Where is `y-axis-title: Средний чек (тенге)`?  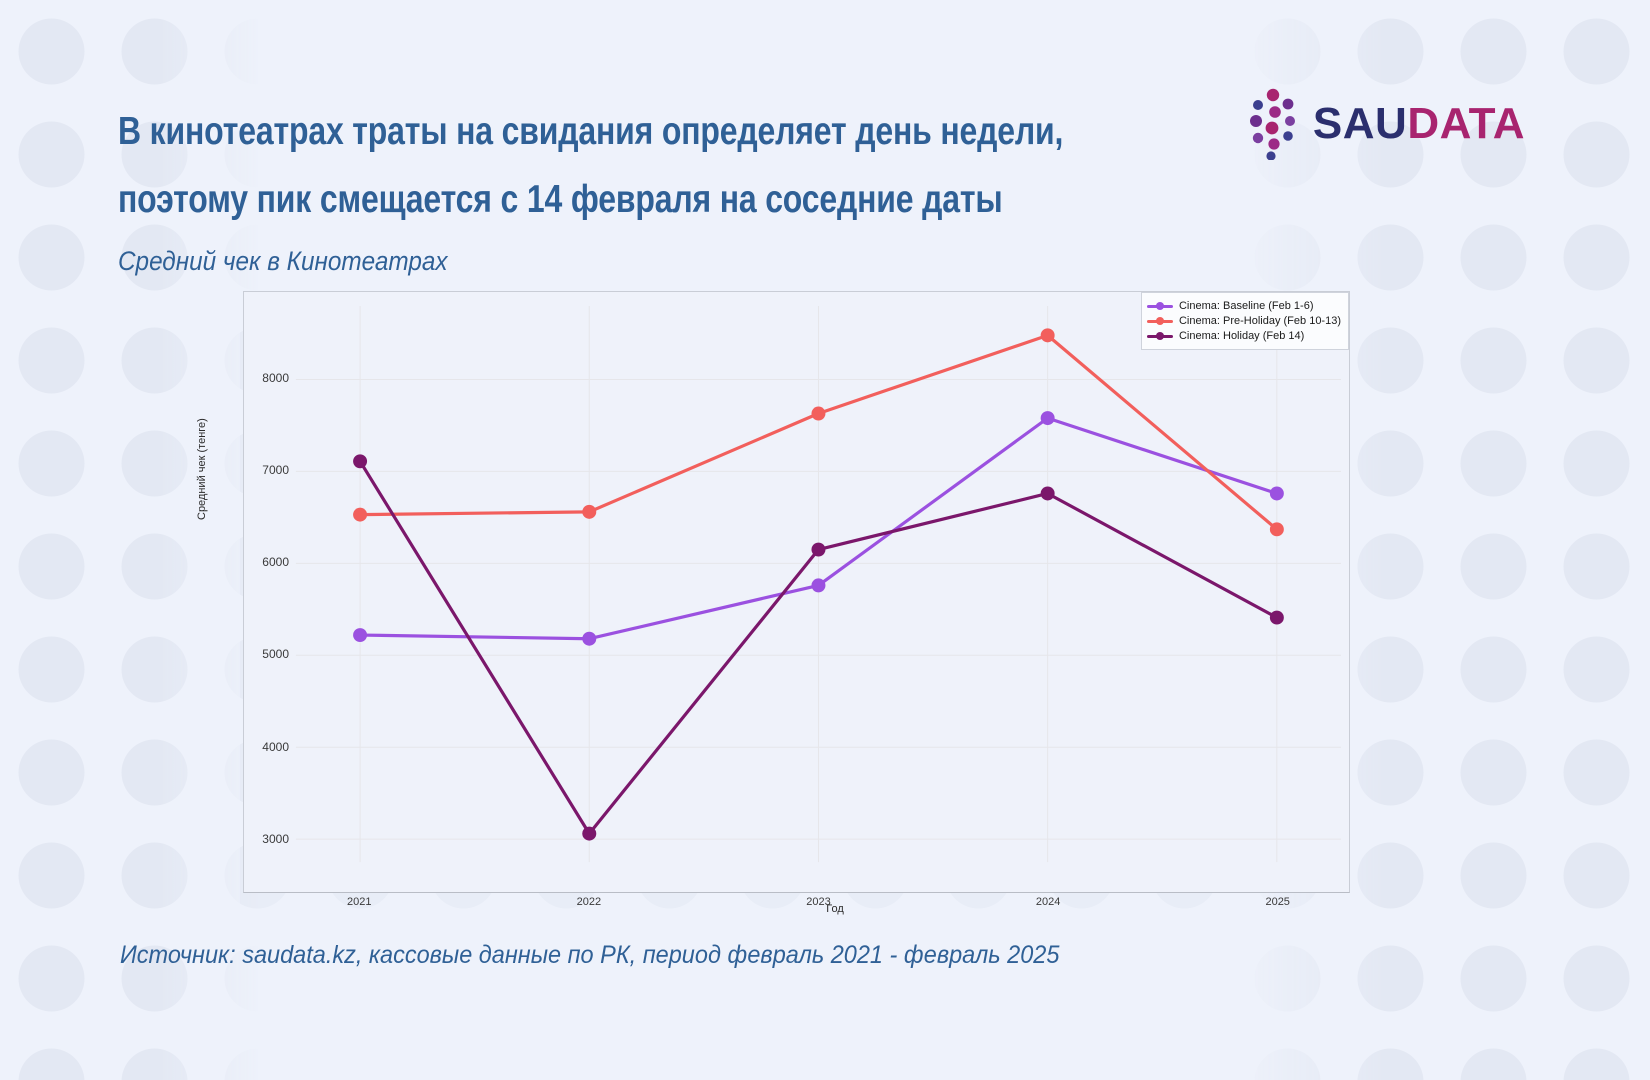
y-axis-title: Средний чек (тенге) is located at coordinates (202, 469).